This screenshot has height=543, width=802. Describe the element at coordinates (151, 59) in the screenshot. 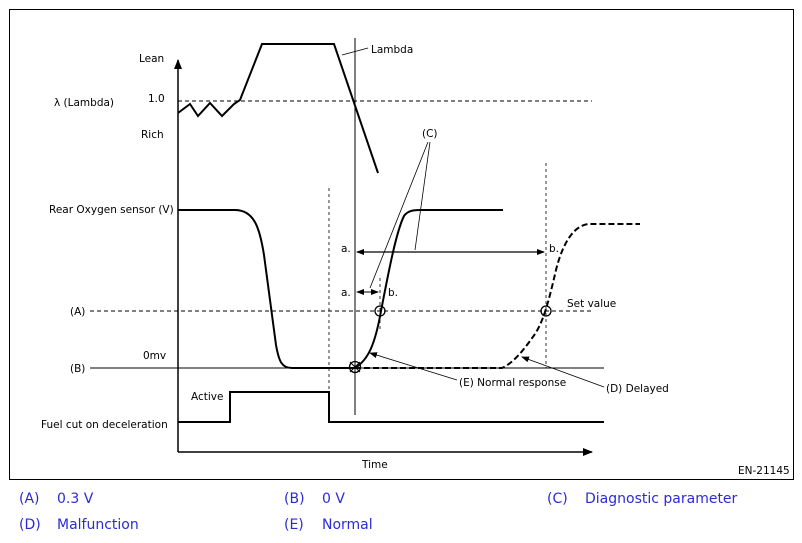

I see `lean-label: Lean` at that location.